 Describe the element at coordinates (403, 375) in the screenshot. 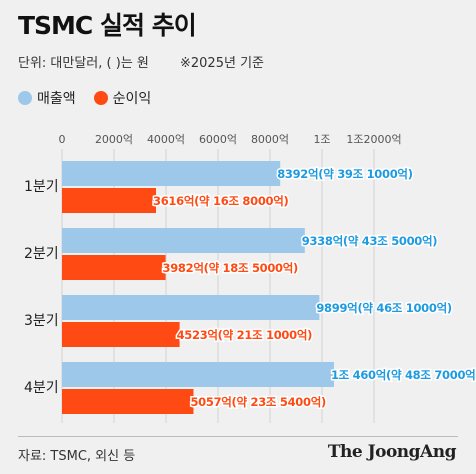

I see `revenue-data-label: 1조 460억(약 48조 7000억)` at that location.